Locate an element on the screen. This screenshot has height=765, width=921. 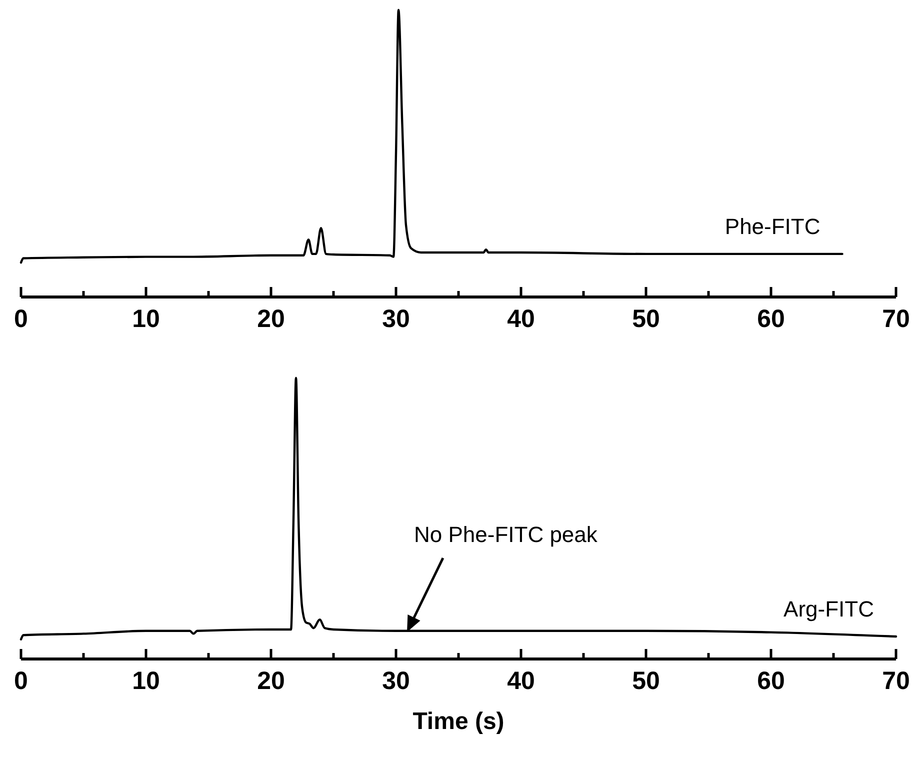
annotation: No Phe-FITC peak is located at coordinates (506, 534).